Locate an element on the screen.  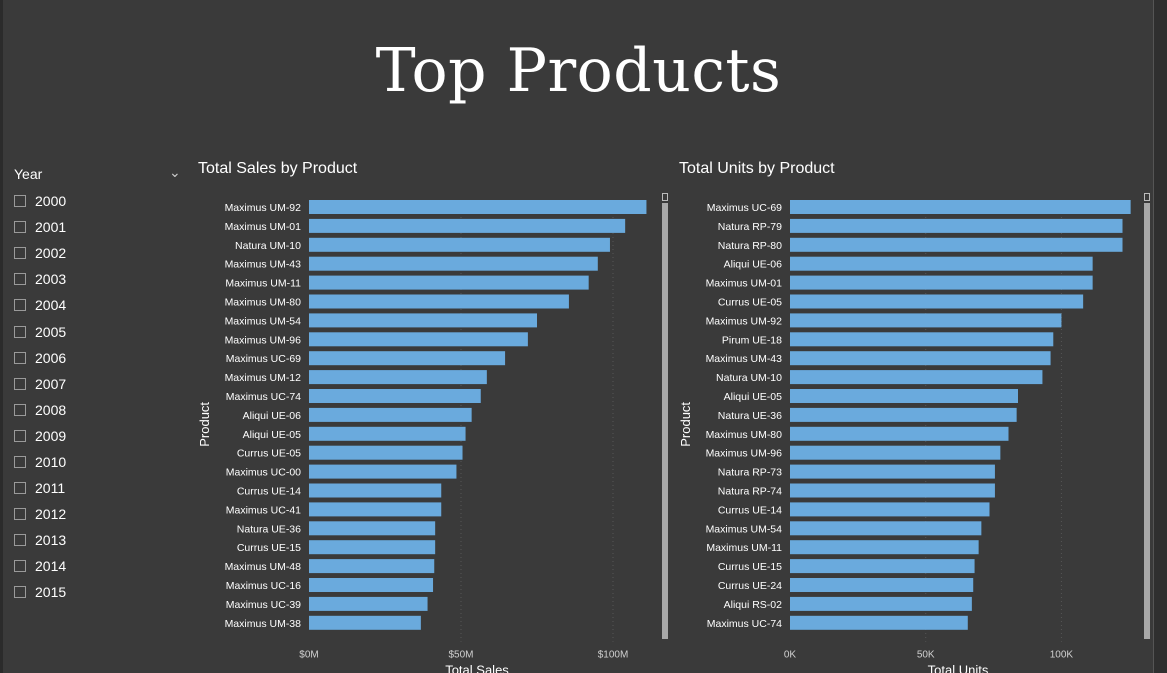
slicer-item-2006: 2006 is located at coordinates (99, 358).